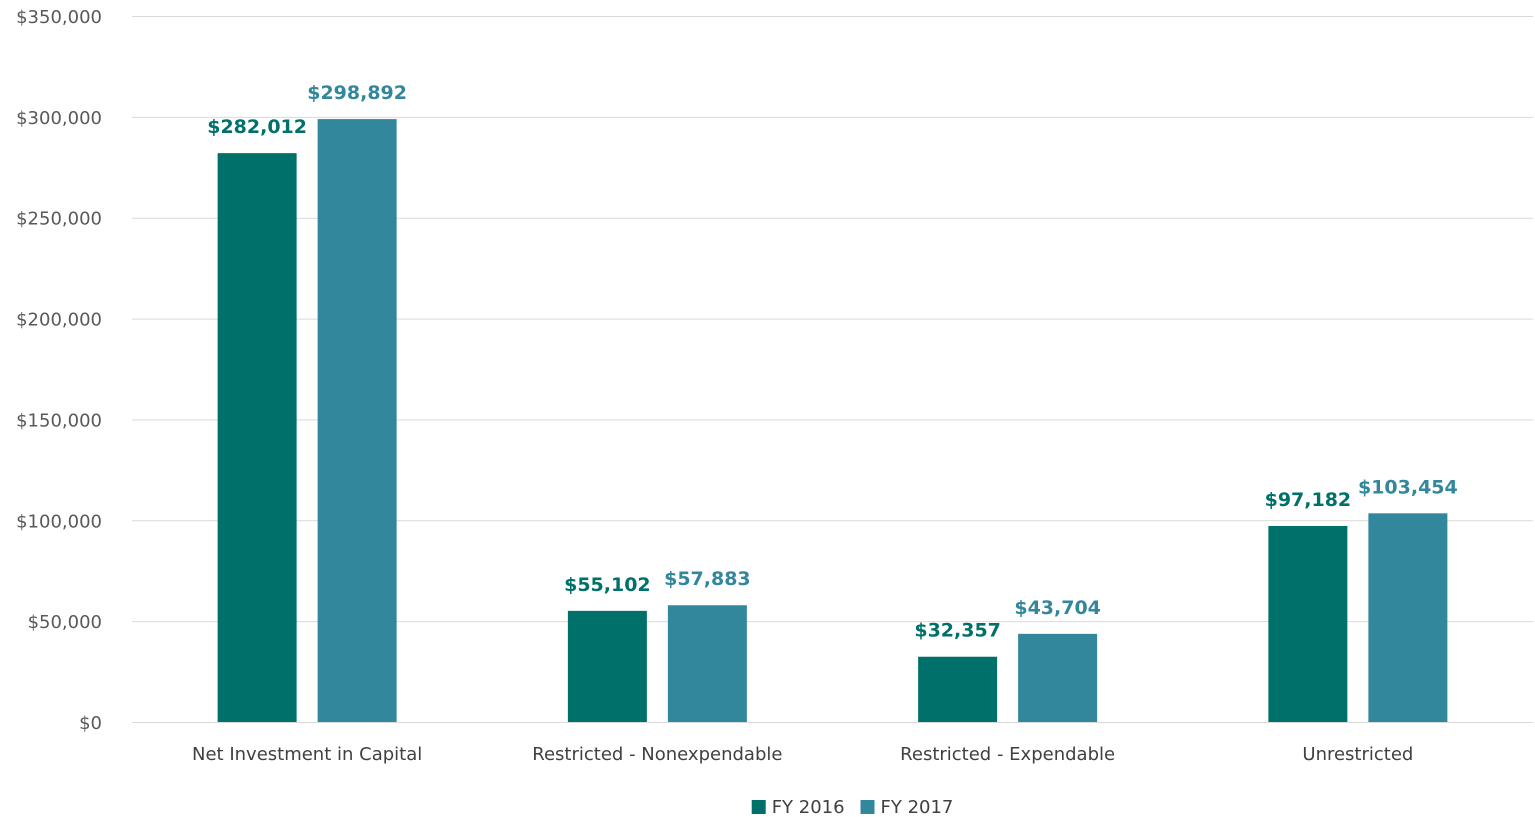 This screenshot has height=817, width=1535. I want to click on y-tick-label: $350,000, so click(59, 17).